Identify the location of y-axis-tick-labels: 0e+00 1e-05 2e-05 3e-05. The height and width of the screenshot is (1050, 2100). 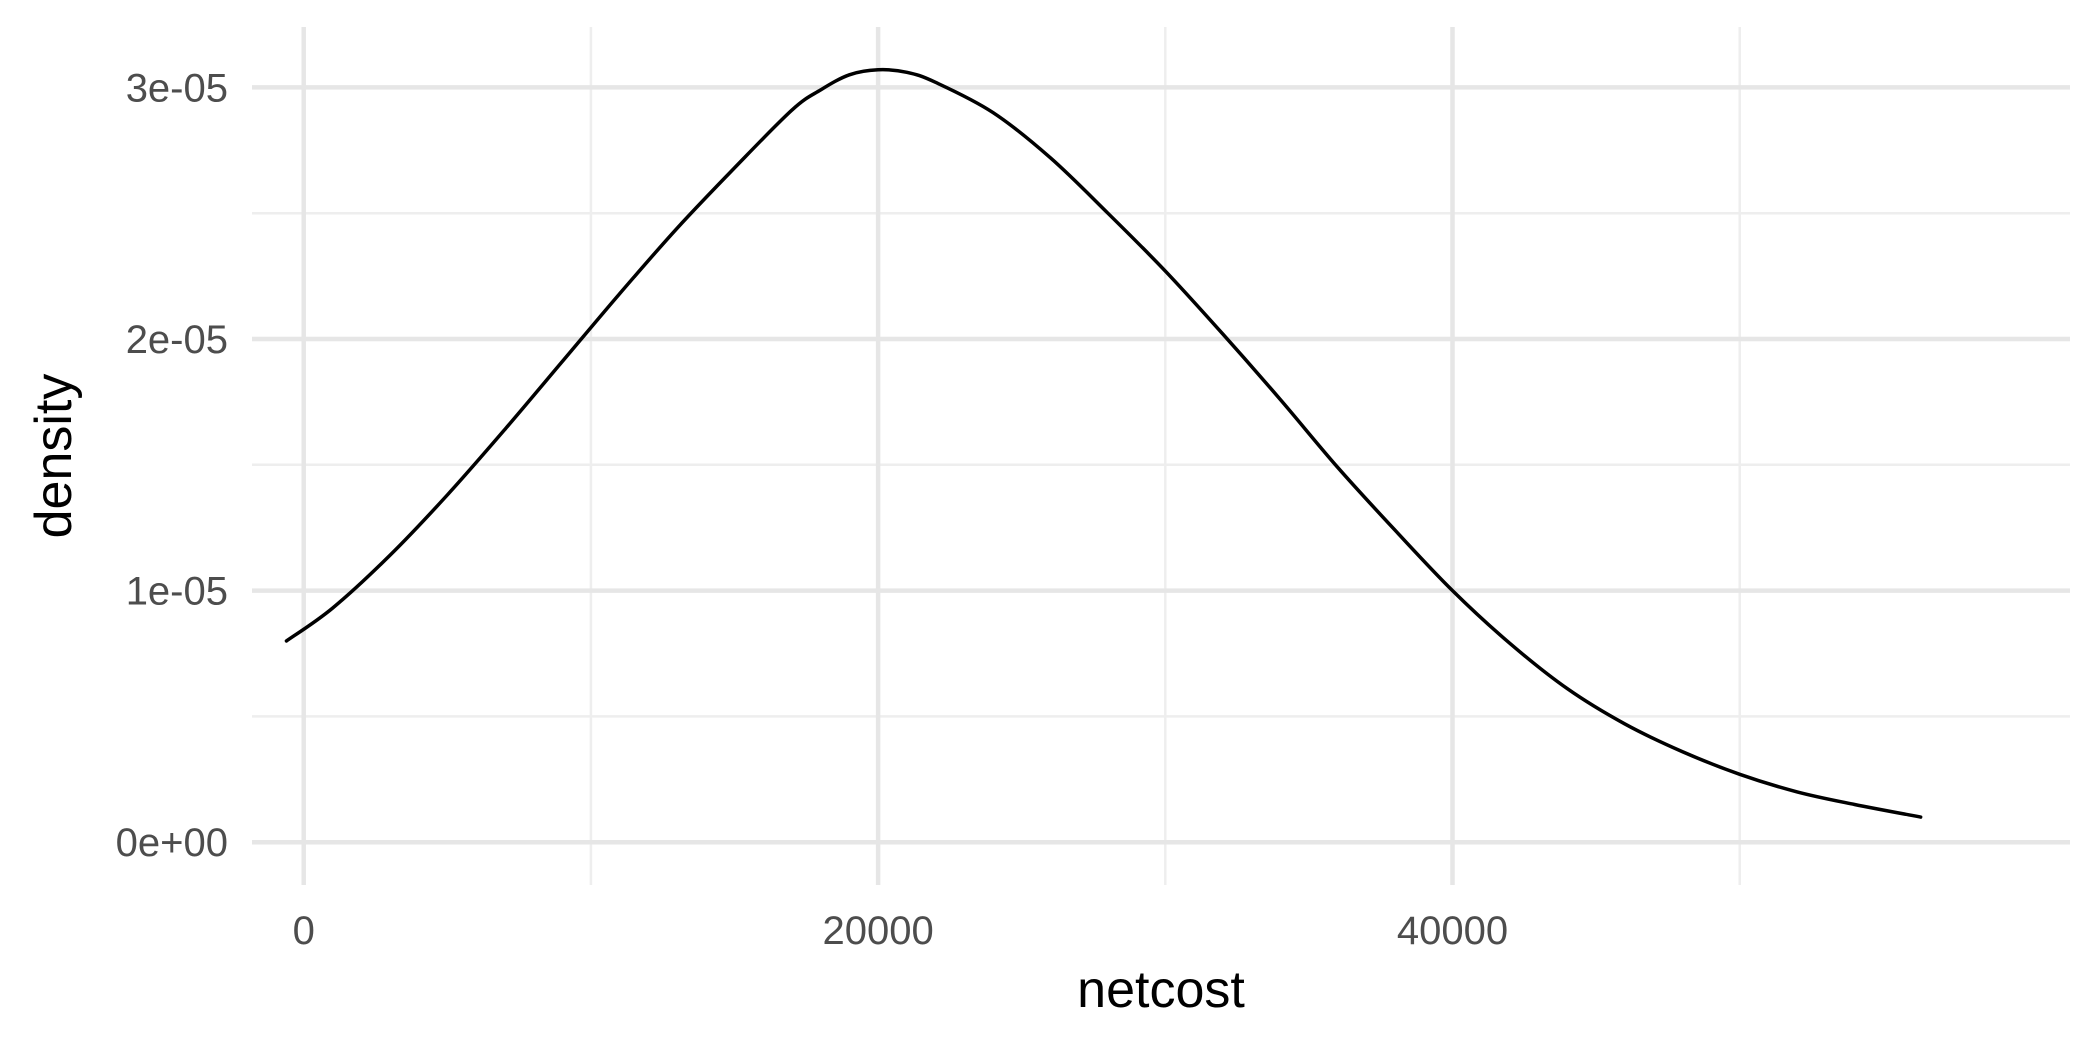
(172, 465).